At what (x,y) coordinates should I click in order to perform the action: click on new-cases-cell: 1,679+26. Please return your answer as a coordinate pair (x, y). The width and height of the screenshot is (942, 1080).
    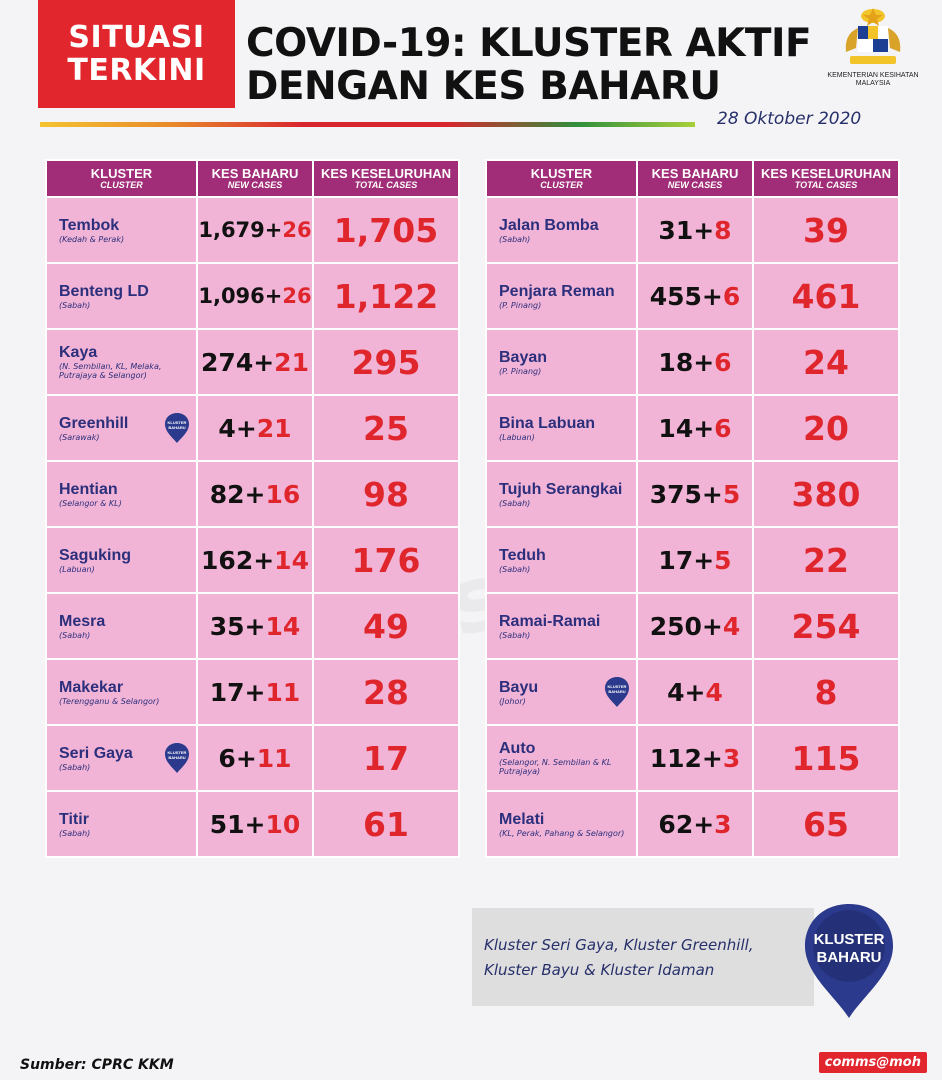
    Looking at the image, I should click on (255, 230).